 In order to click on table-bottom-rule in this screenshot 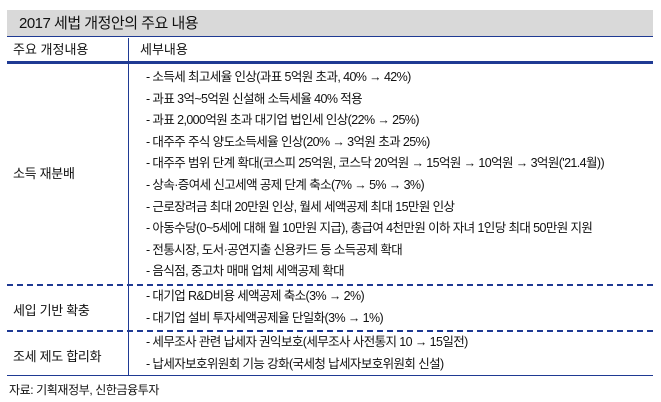, I will do `click(330, 375)`.